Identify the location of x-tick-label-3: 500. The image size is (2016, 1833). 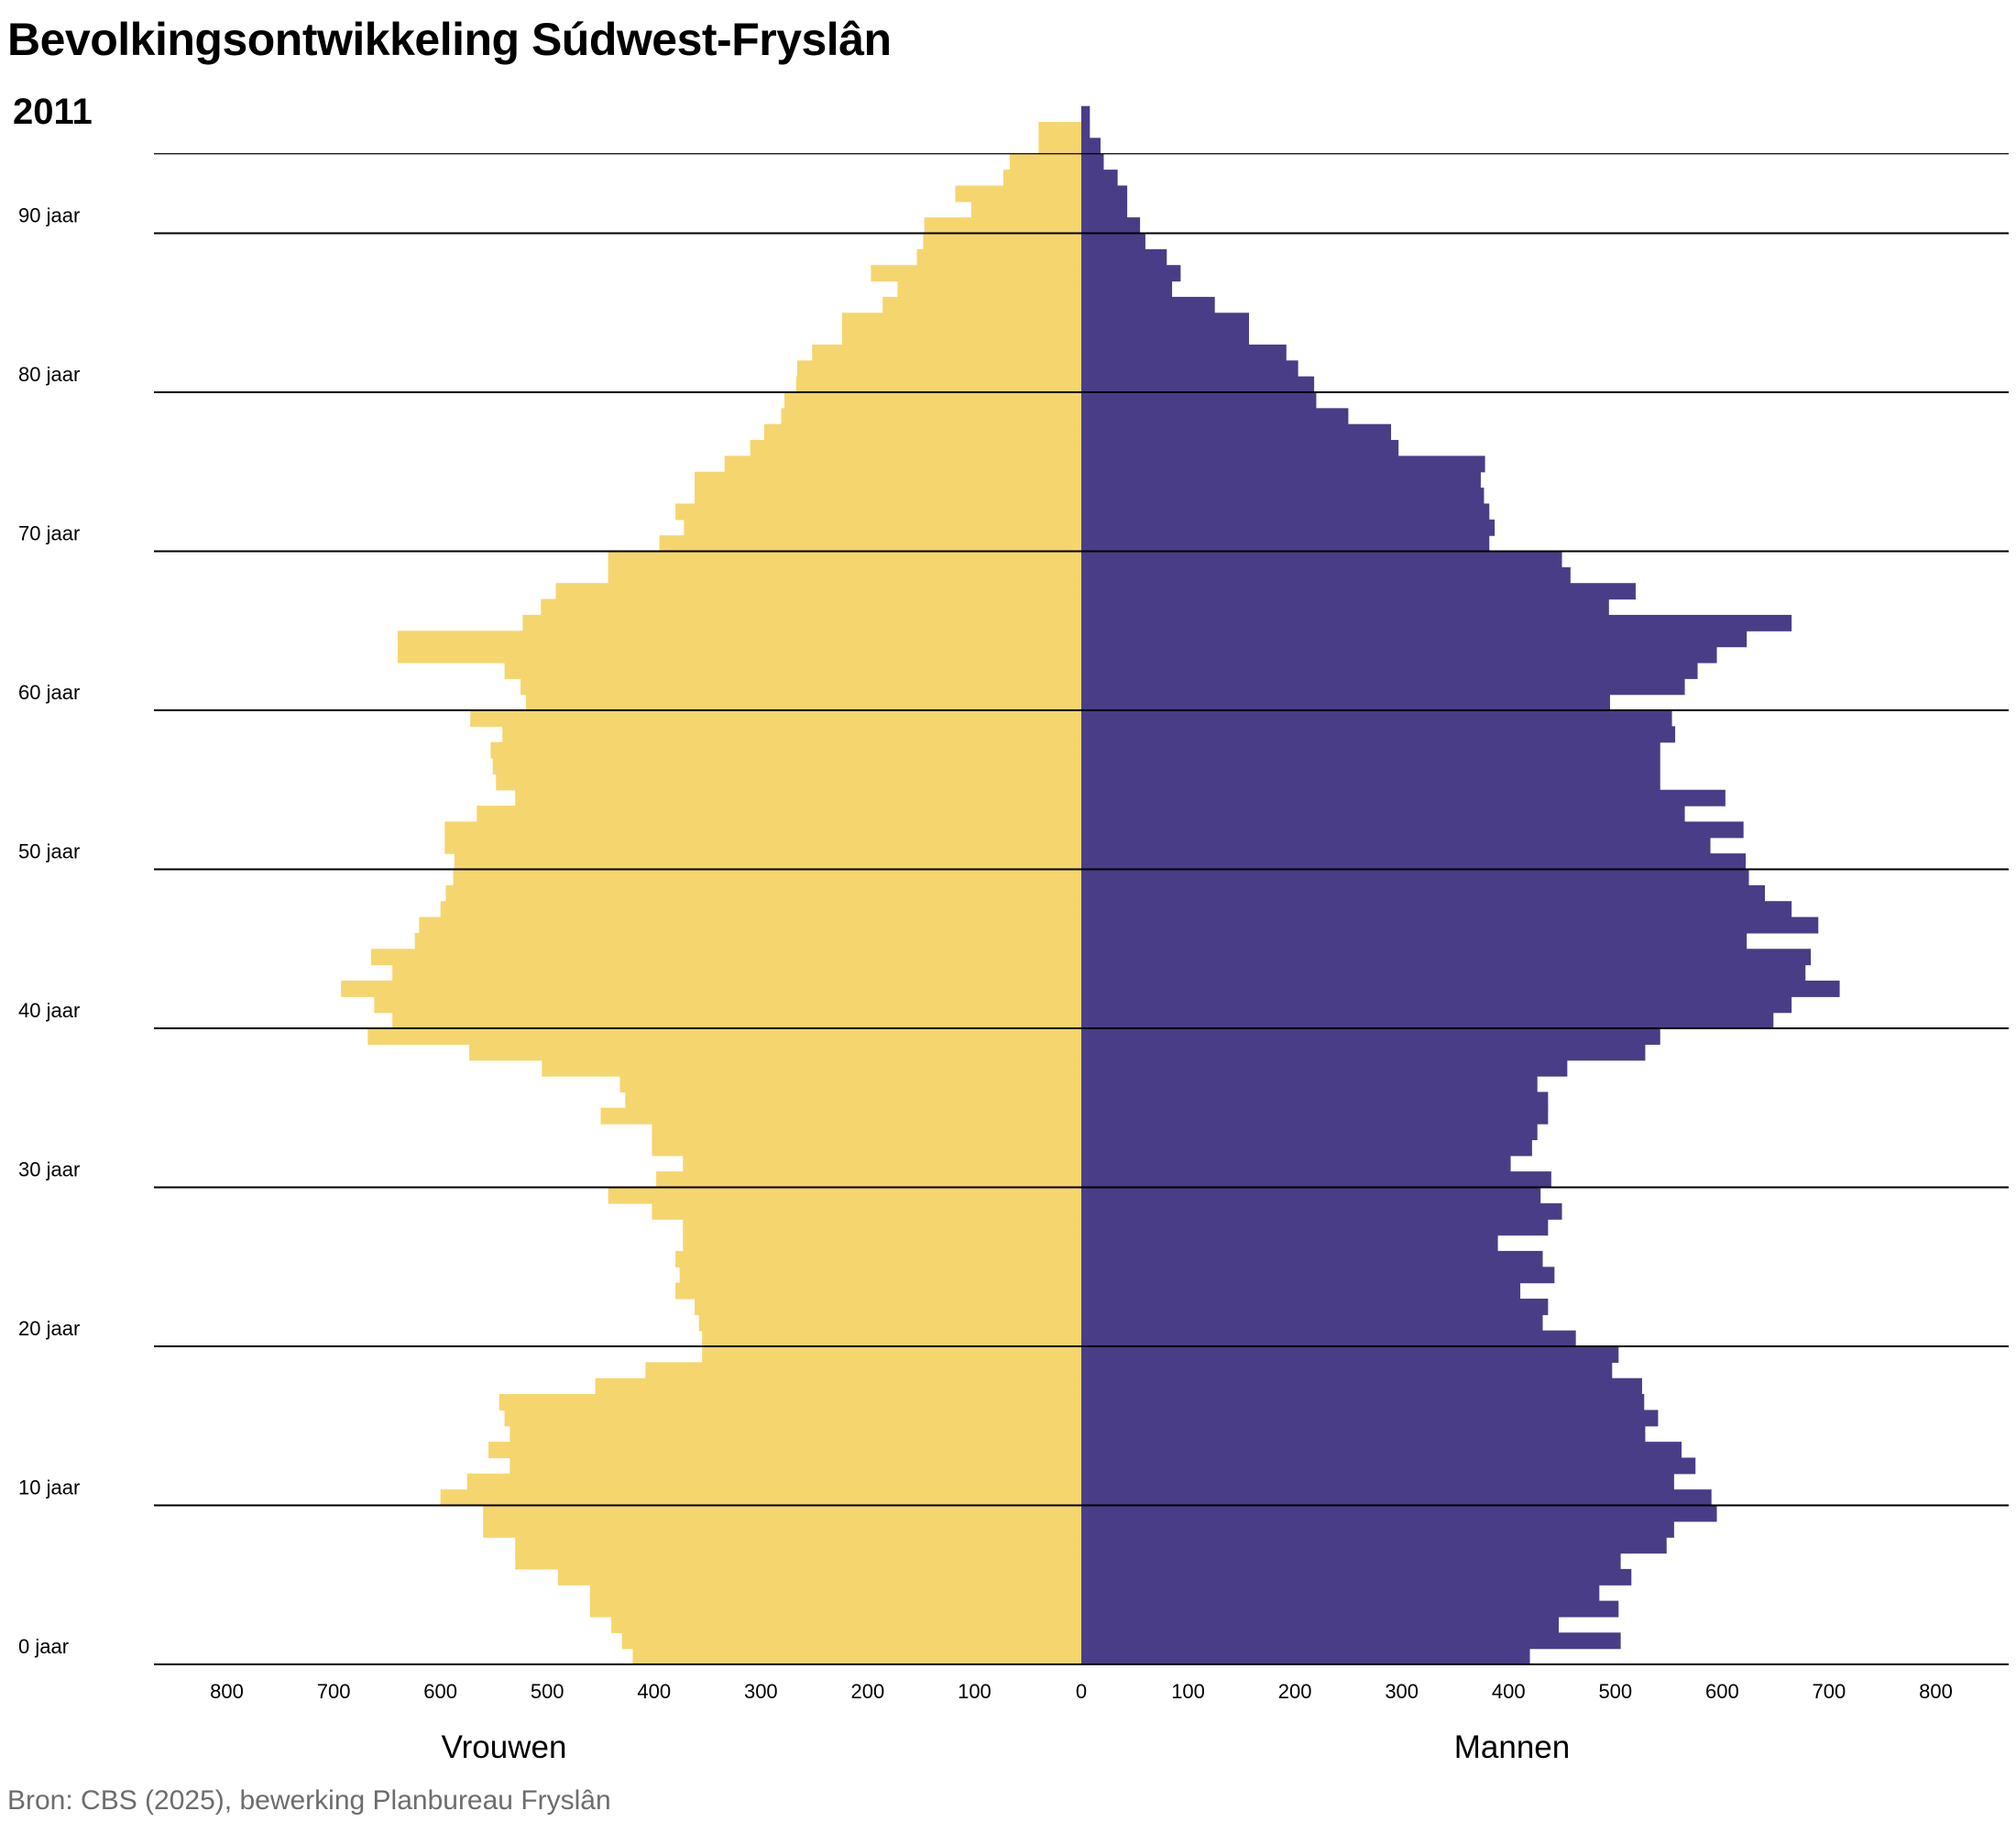
(547, 1691).